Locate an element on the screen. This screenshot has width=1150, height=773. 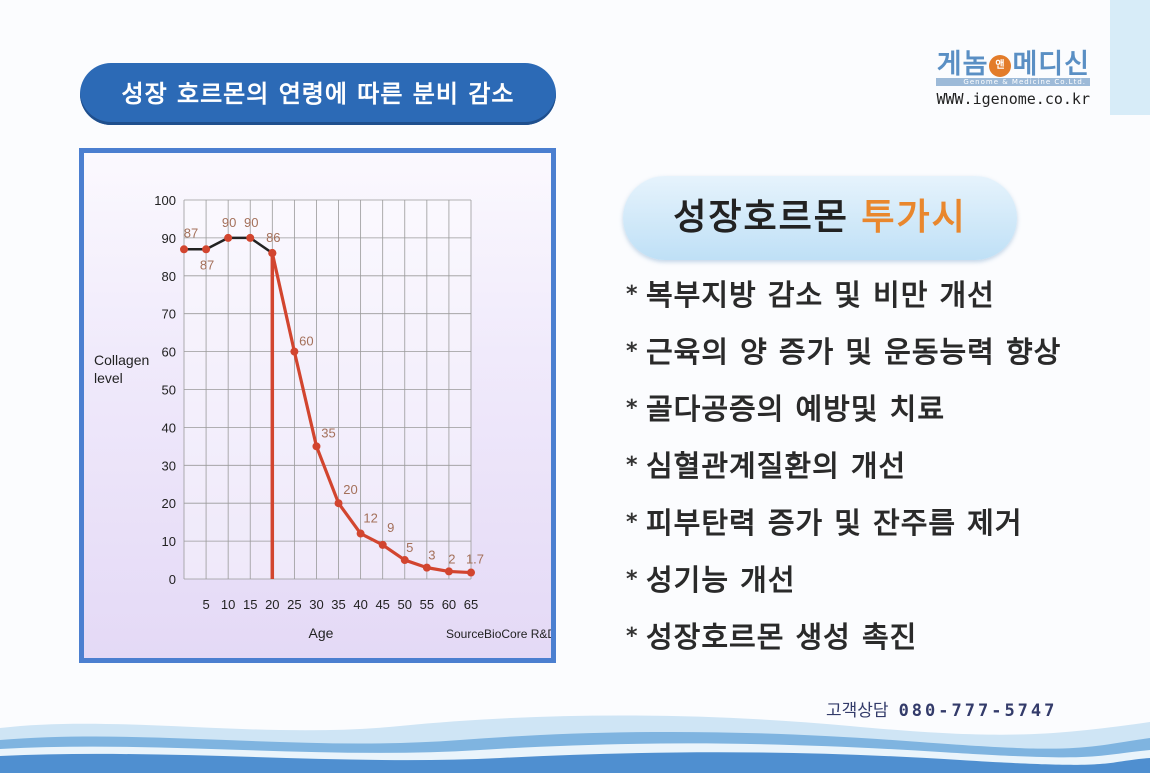
logo-url: WWW.igenome.co.kr is located at coordinates (1013, 99).